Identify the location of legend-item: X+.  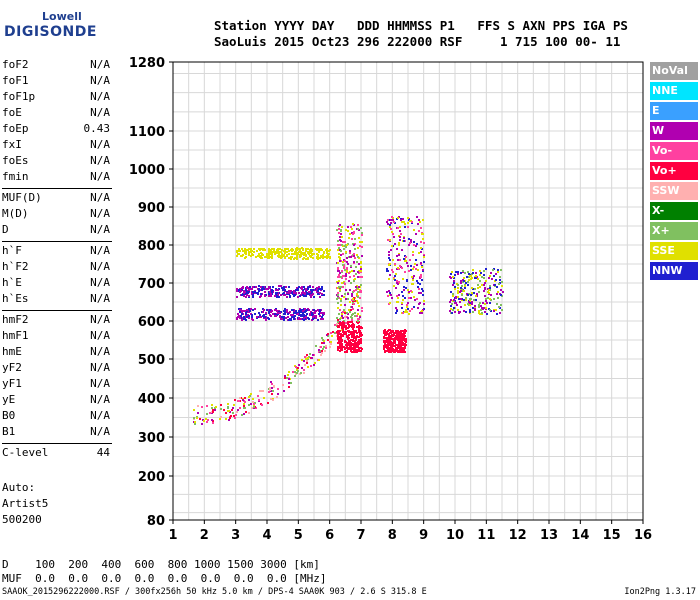
(674, 231).